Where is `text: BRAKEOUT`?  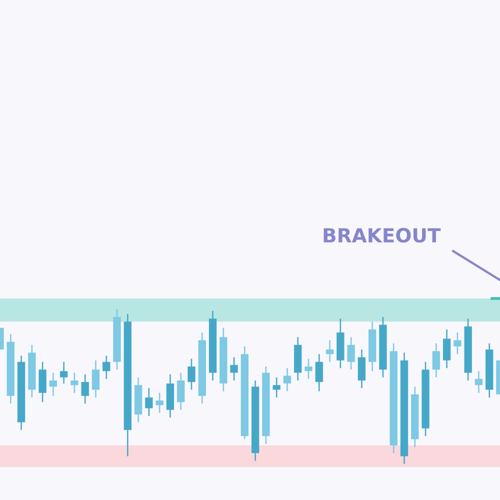
text: BRAKEOUT is located at coordinates (382, 235).